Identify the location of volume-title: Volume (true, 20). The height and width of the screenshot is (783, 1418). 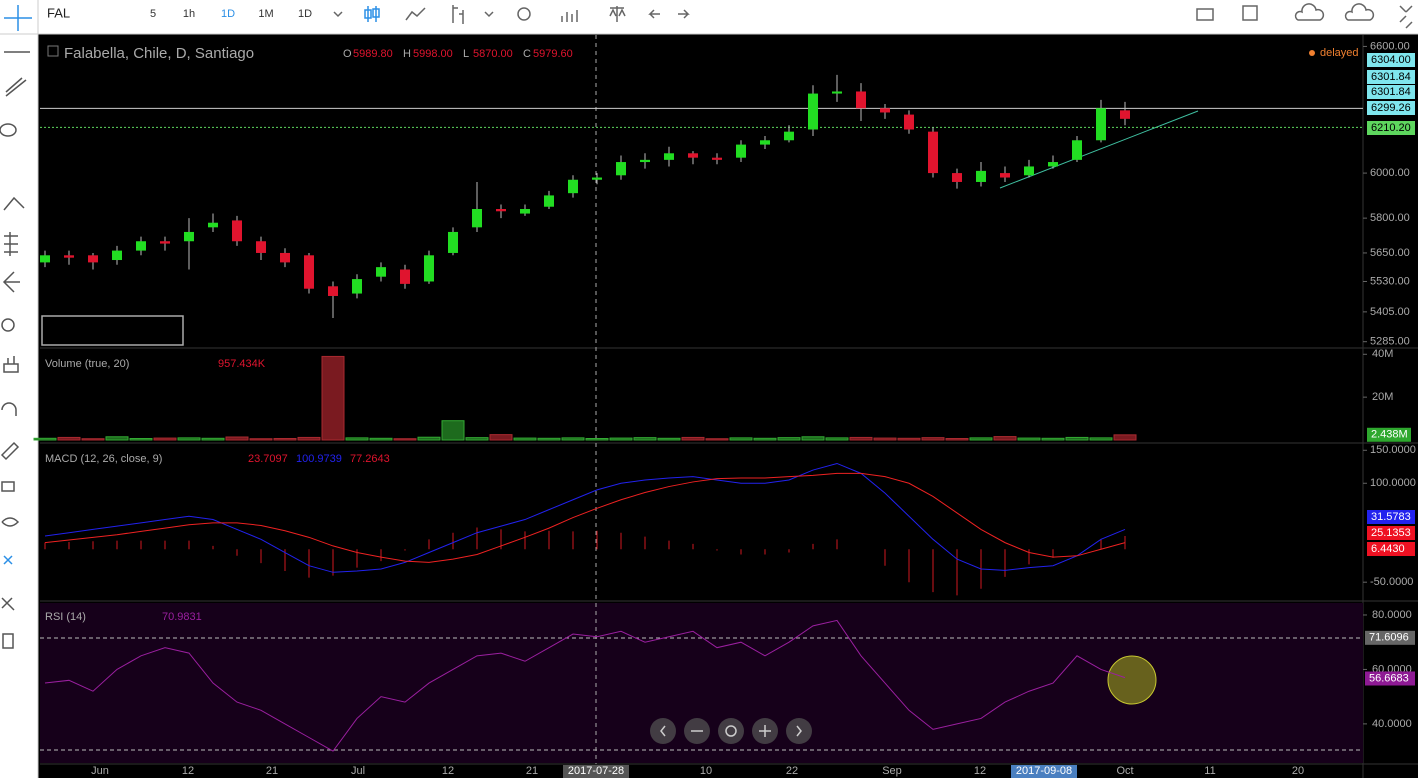
(87, 364).